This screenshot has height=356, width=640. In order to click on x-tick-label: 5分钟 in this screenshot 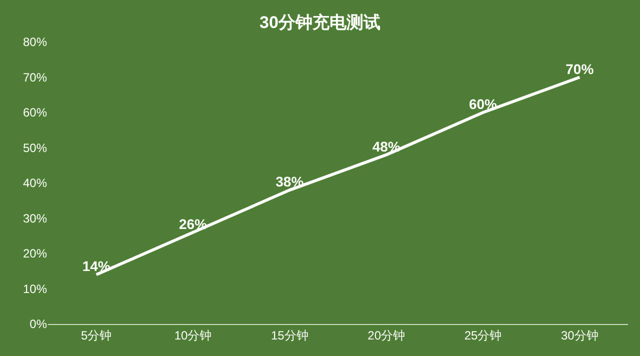, I will do `click(96, 335)`.